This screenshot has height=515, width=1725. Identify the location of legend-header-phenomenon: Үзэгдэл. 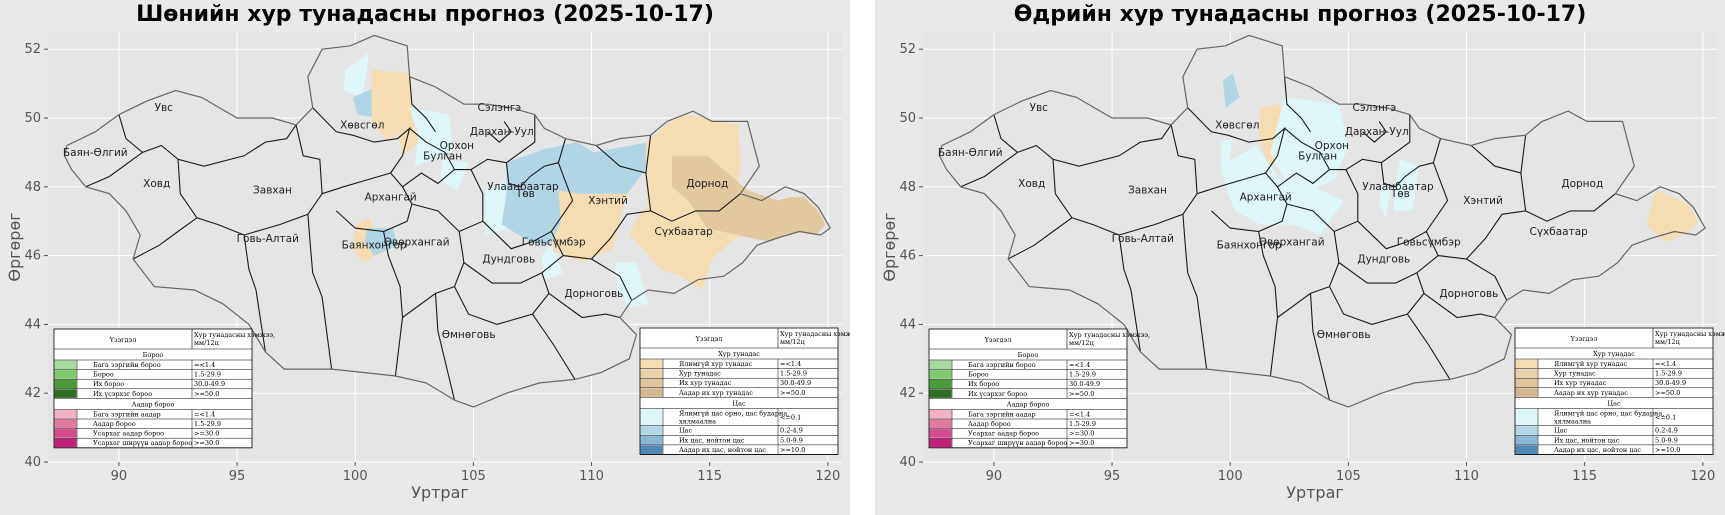
(709, 339).